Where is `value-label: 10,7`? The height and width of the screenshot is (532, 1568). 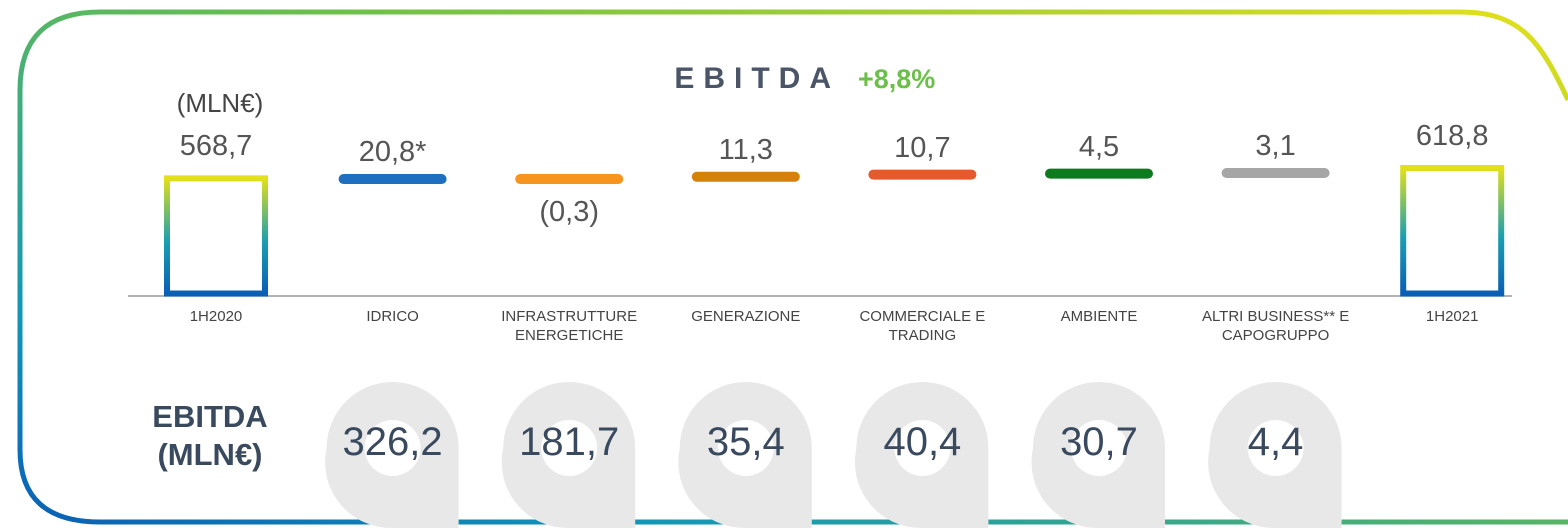
value-label: 10,7 is located at coordinates (922, 147).